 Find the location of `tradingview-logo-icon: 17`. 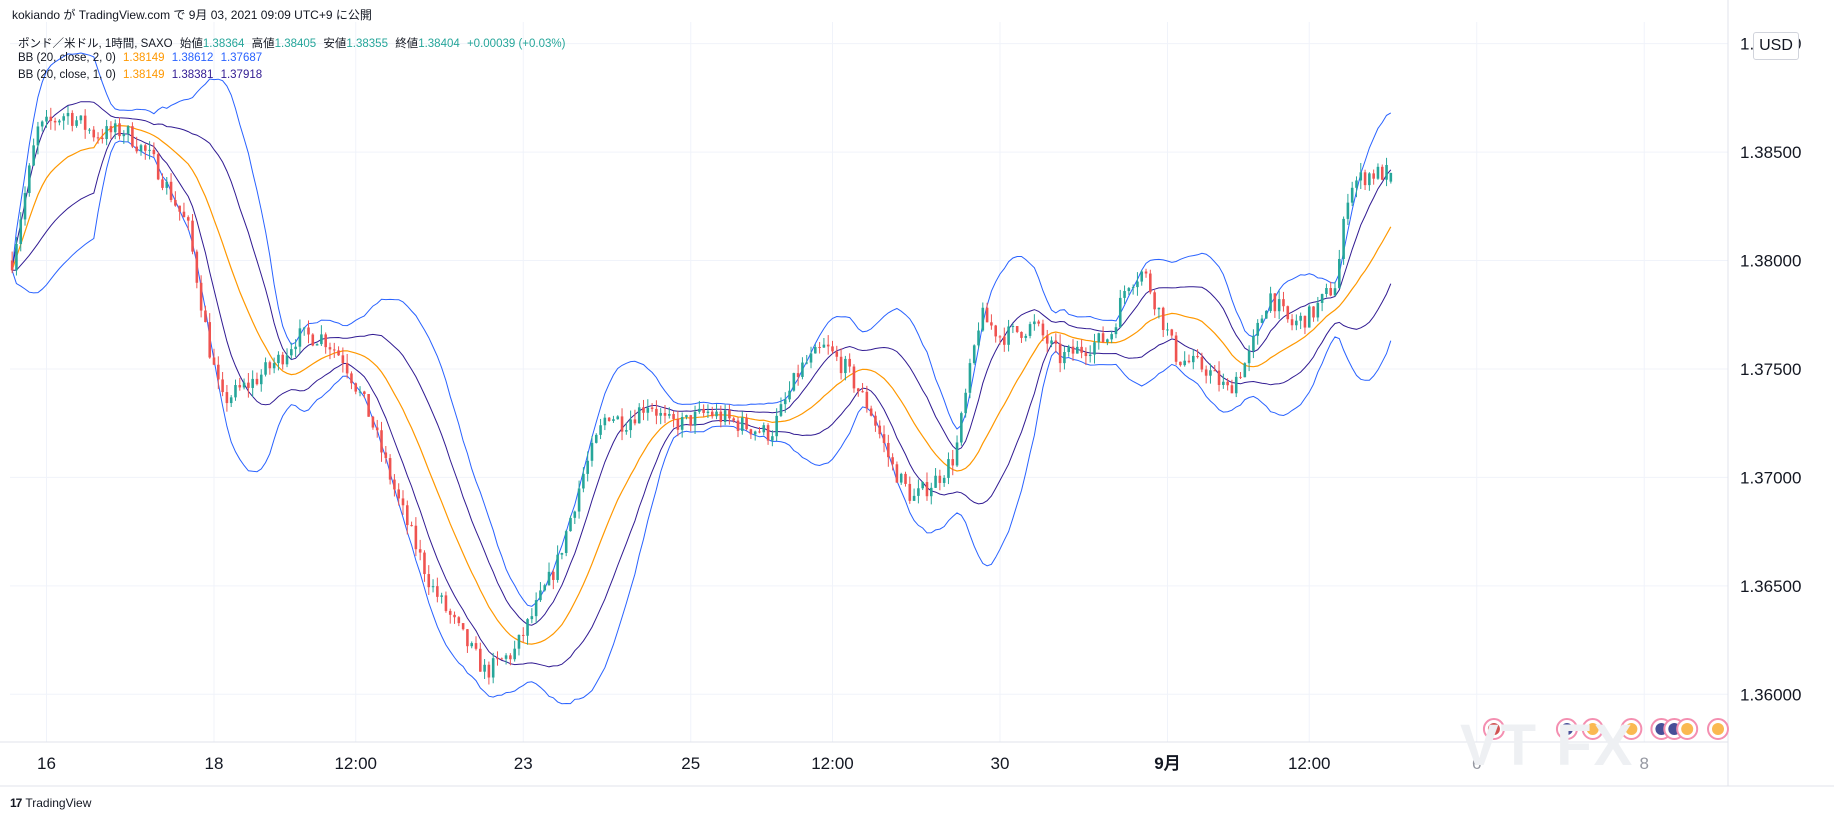

tradingview-logo-icon: 17 is located at coordinates (16, 803).